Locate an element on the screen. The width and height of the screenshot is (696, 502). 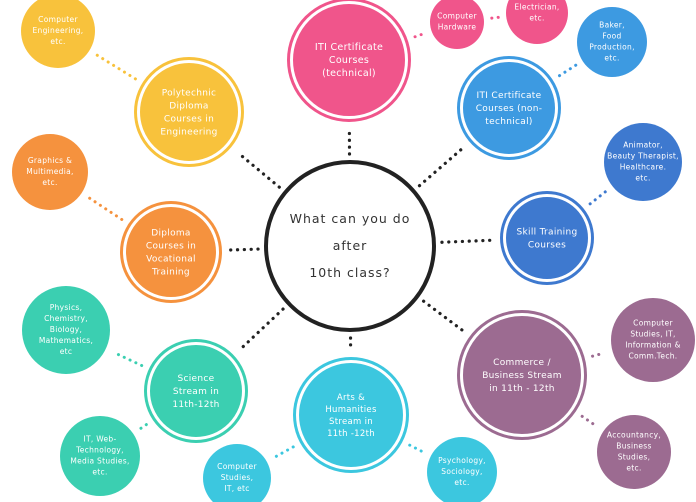
node-science-label: Science Stream in 11th-12th is located at coordinates (195, 392).